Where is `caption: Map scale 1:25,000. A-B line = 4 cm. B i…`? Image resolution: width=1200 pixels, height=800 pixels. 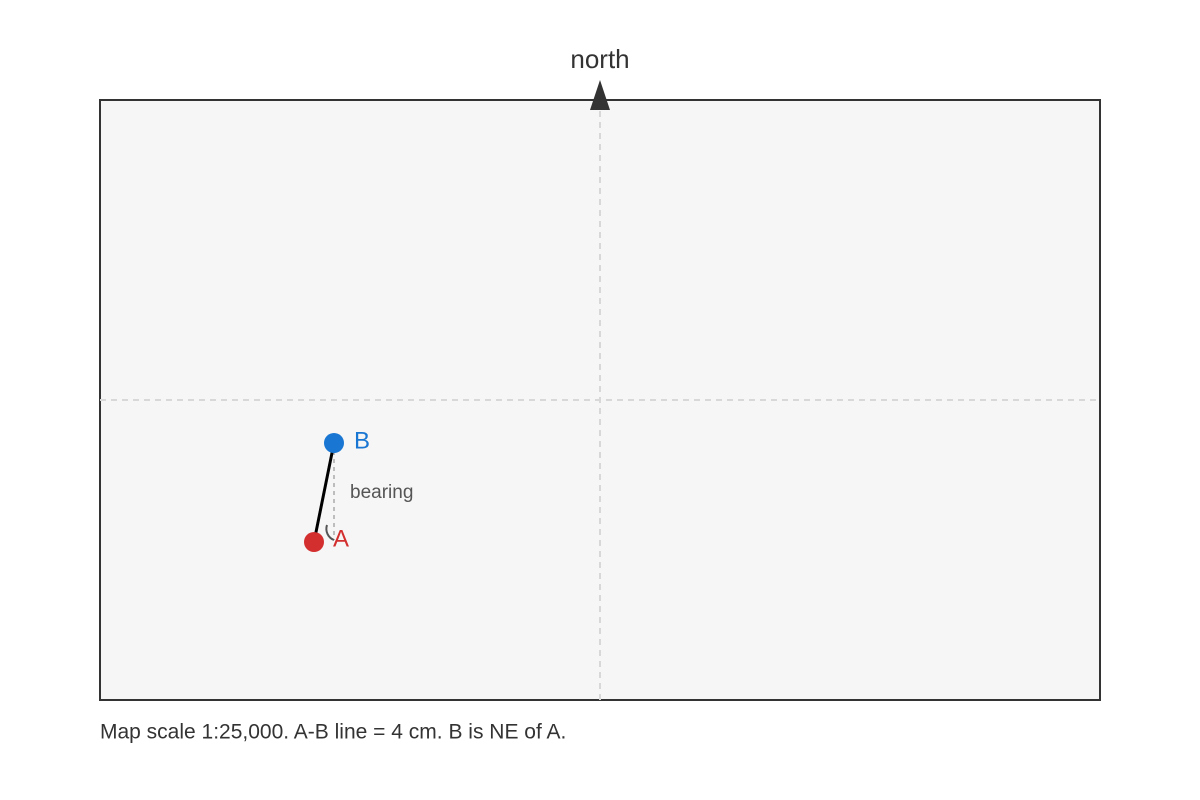 caption: Map scale 1:25,000. A-B line = 4 cm. B i… is located at coordinates (333, 732).